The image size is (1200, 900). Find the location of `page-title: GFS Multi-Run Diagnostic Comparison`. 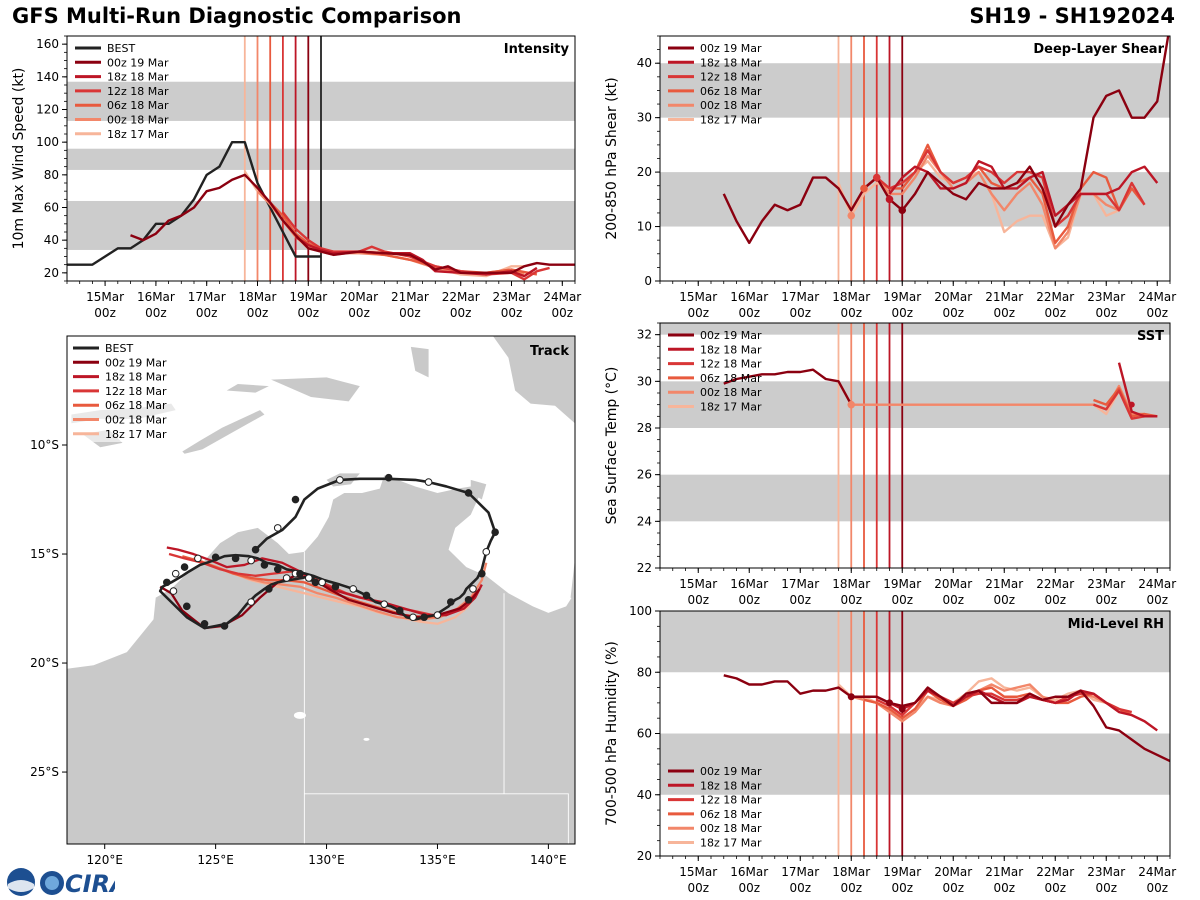

page-title: GFS Multi-Run Diagnostic Comparison is located at coordinates (237, 16).